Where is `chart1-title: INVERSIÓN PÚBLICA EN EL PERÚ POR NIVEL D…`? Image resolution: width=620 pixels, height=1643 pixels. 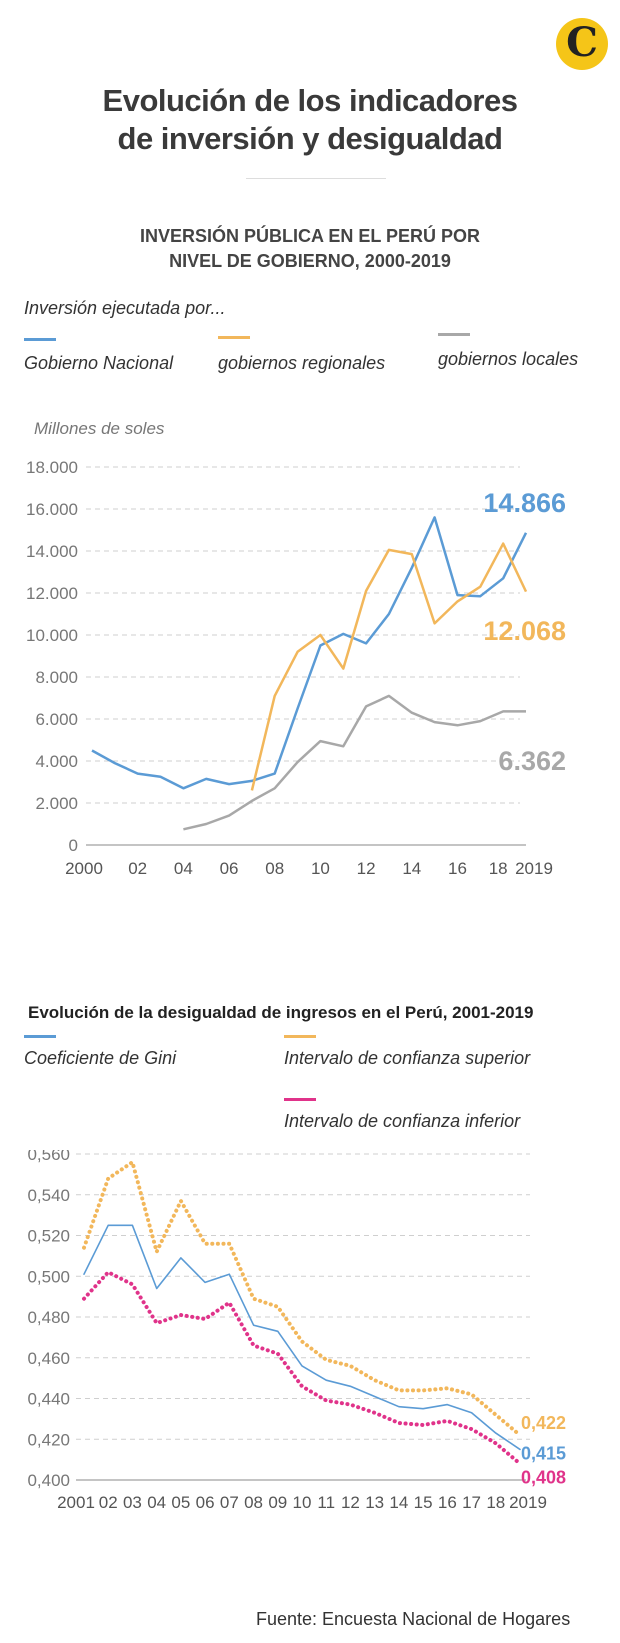
chart1-title: INVERSIÓN PÚBLICA EN EL PERÚ POR NIVEL D… is located at coordinates (310, 249).